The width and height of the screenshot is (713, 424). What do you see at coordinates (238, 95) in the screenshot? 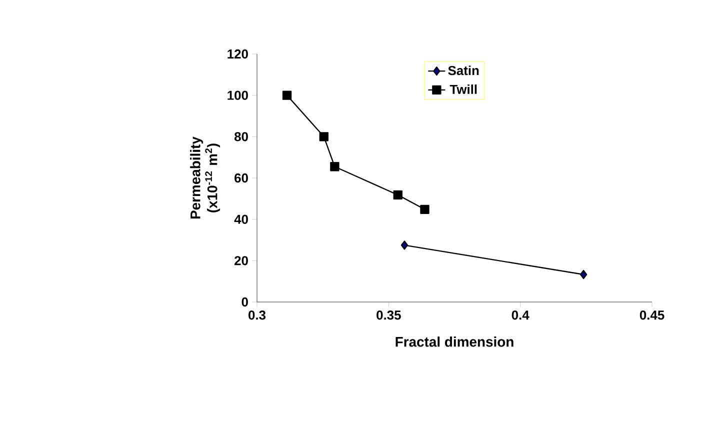
I see `y-tick-label: 100` at bounding box center [238, 95].